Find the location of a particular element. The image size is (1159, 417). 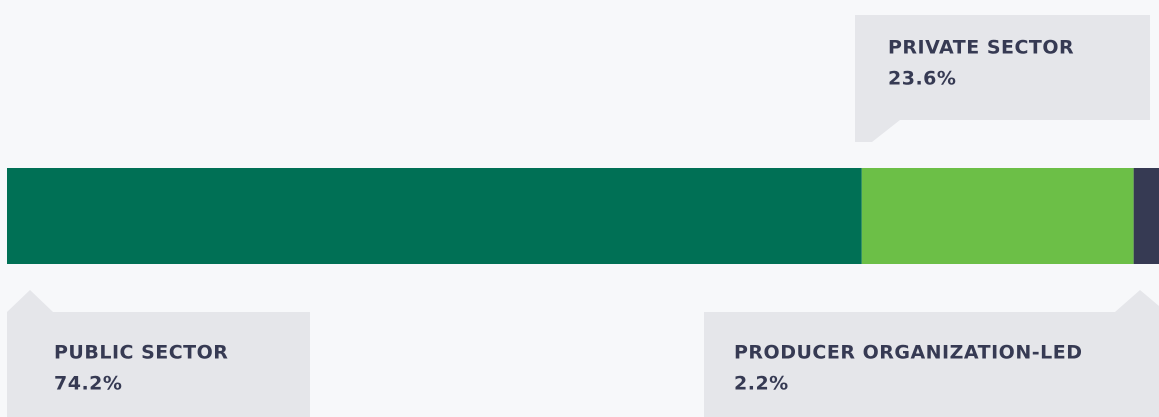

callout-name: PUBLIC SECTOR is located at coordinates (141, 353).